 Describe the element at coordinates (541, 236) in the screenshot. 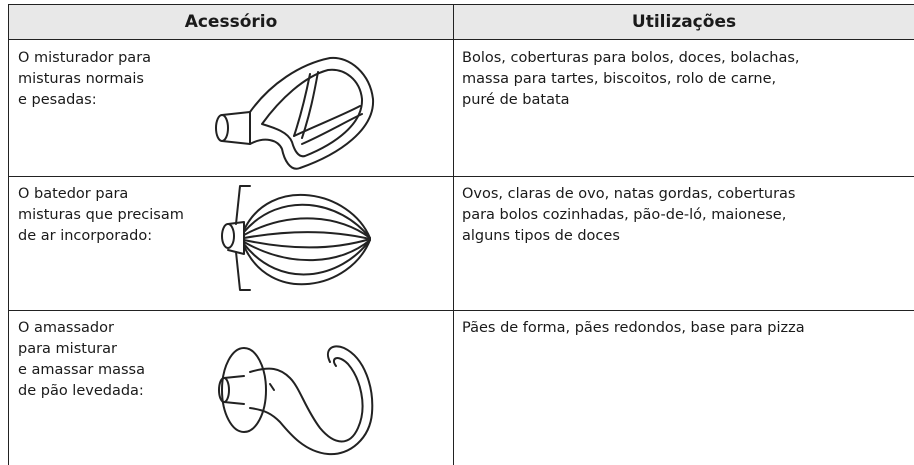

I see `text-line: alguns tipos de doces` at that location.